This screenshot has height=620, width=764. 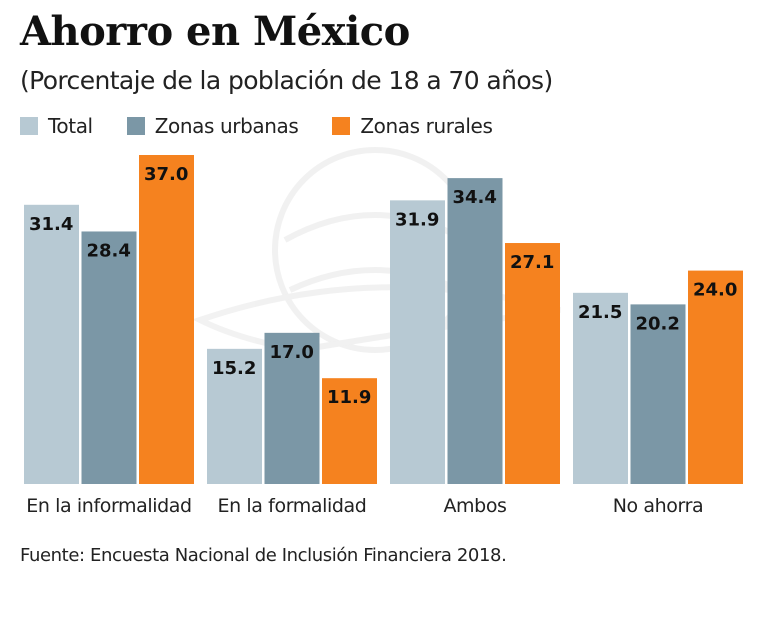 What do you see at coordinates (475, 331) in the screenshot?
I see `bar-zonas-urbanas-ambos` at bounding box center [475, 331].